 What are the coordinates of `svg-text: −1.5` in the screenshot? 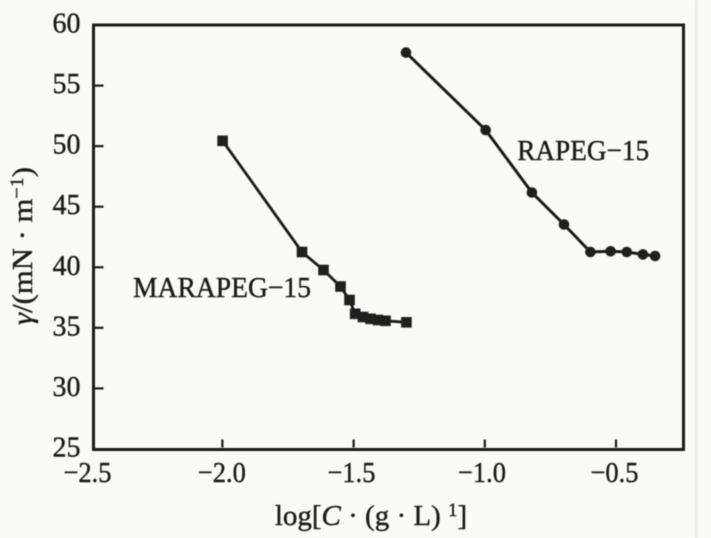 It's located at (352, 473).